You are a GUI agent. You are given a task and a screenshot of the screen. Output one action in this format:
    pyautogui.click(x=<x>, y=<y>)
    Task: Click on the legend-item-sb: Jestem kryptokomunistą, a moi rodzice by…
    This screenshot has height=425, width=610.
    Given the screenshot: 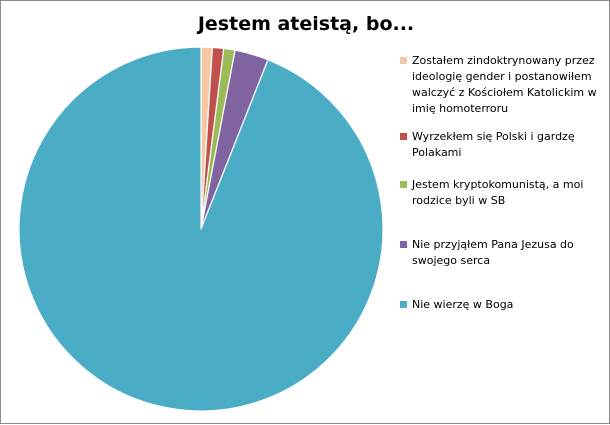 What is the action you would take?
    pyautogui.click(x=502, y=193)
    